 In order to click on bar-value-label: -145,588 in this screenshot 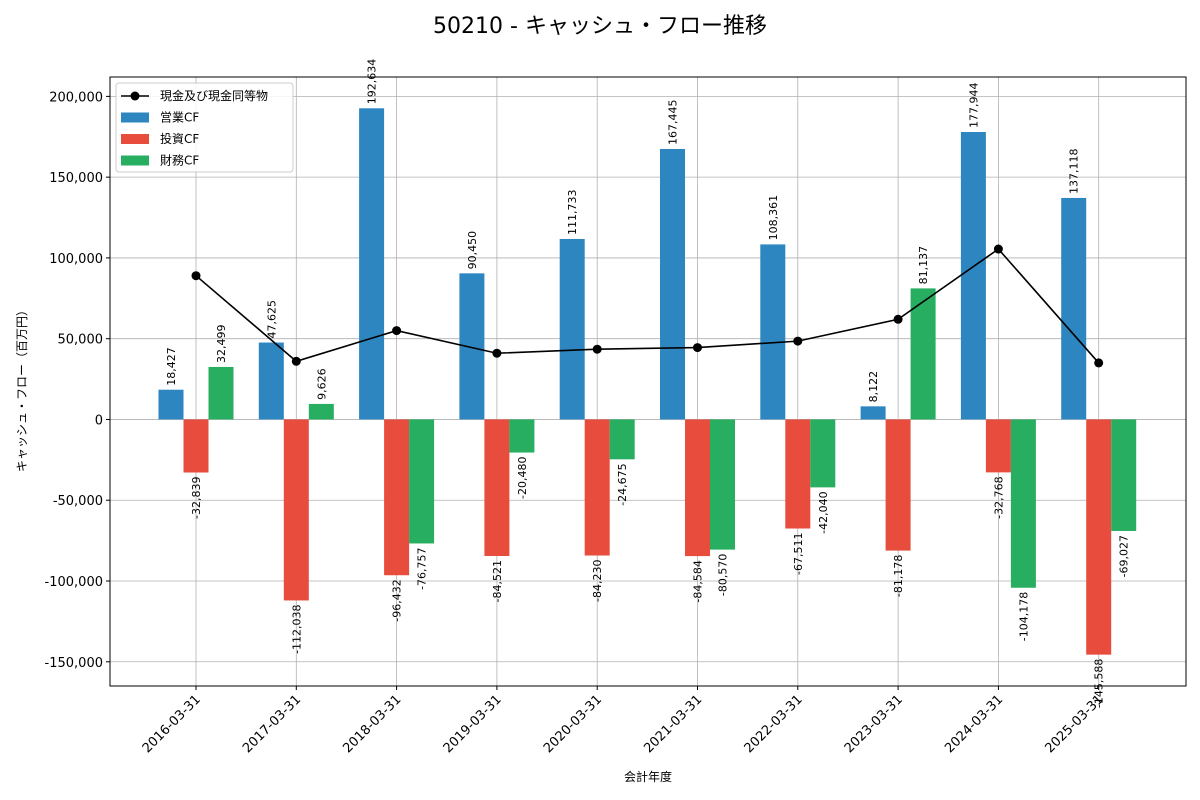, I will do `click(1099, 683)`.